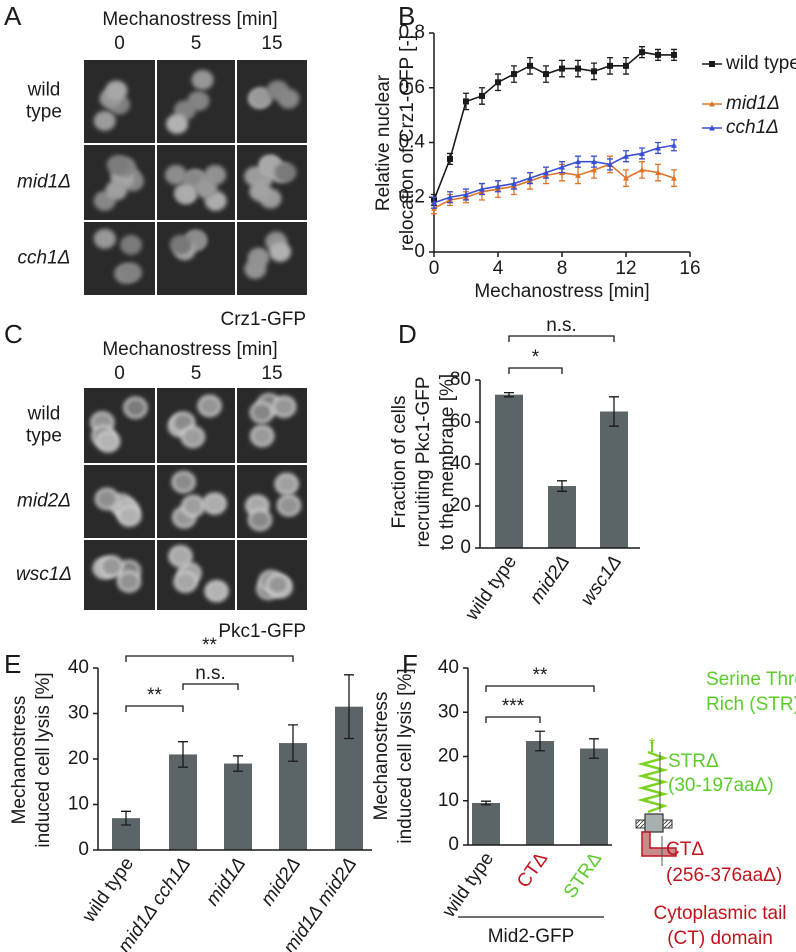 The image size is (796, 952). I want to click on diagram-label: Cytoplasmic tail, so click(719, 913).